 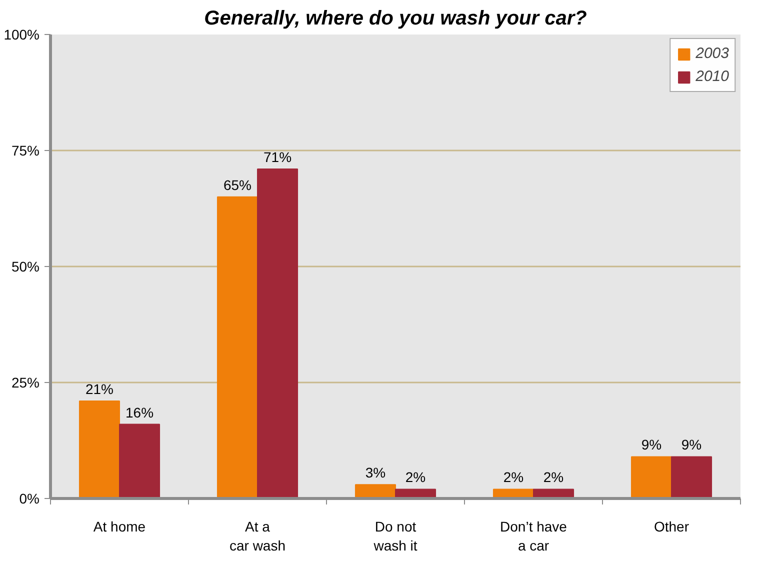 What do you see at coordinates (375, 472) in the screenshot?
I see `data-label: 3%` at bounding box center [375, 472].